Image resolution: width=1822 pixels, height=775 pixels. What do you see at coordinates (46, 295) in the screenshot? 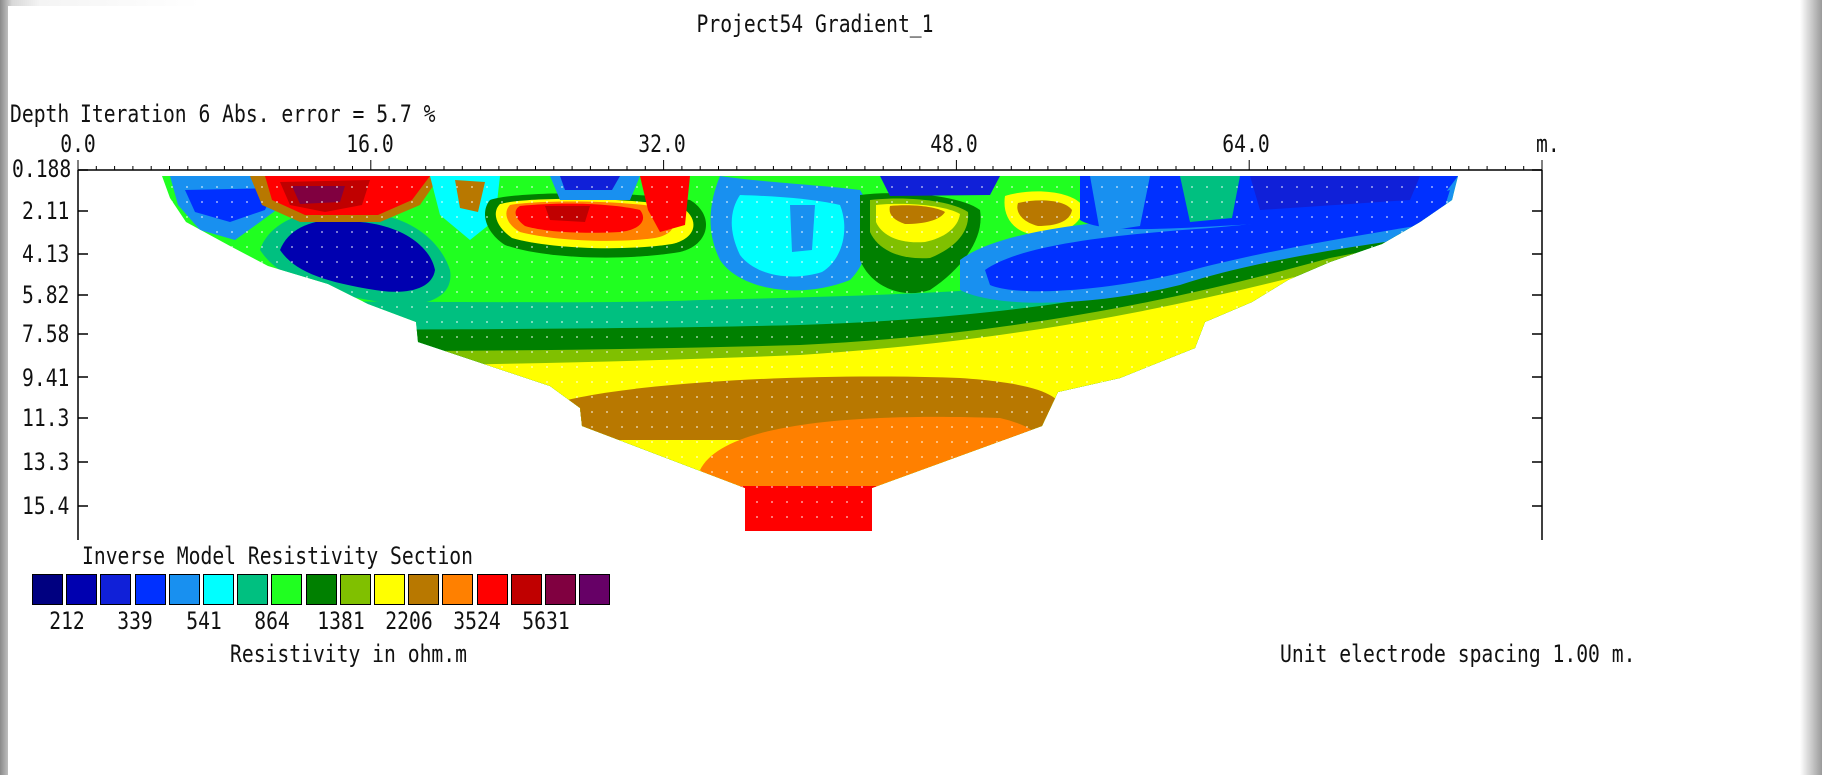
I see `depth-tick-label: 5.82` at bounding box center [46, 295].